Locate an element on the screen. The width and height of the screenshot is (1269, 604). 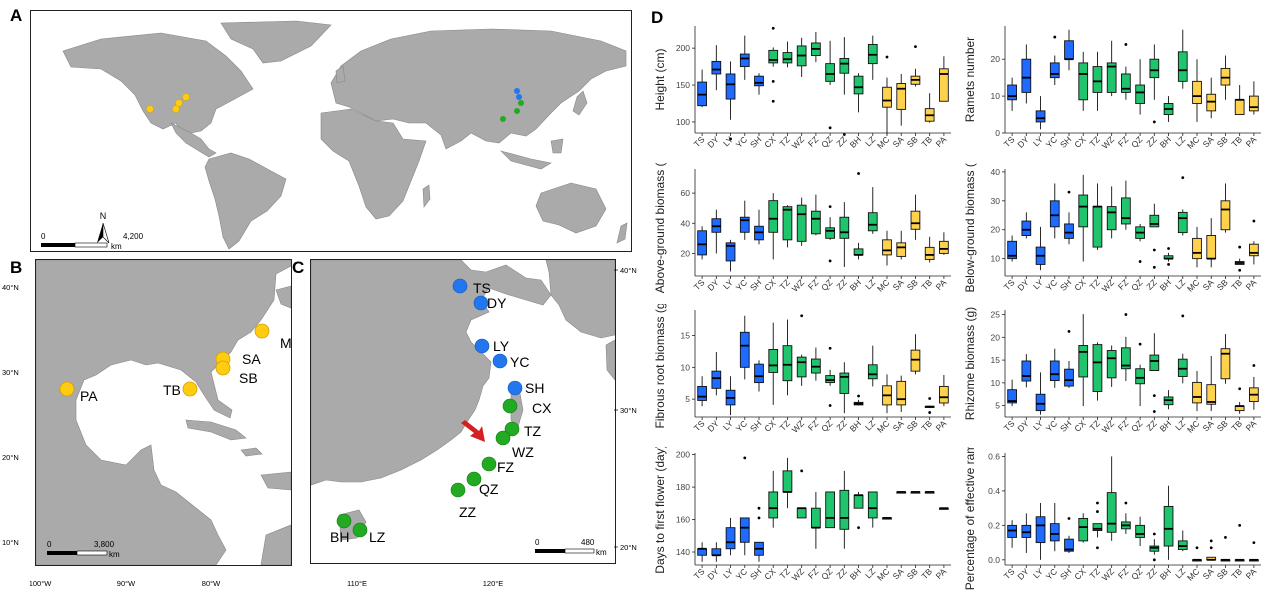
panel-label-b: B is located at coordinates (16, 267).